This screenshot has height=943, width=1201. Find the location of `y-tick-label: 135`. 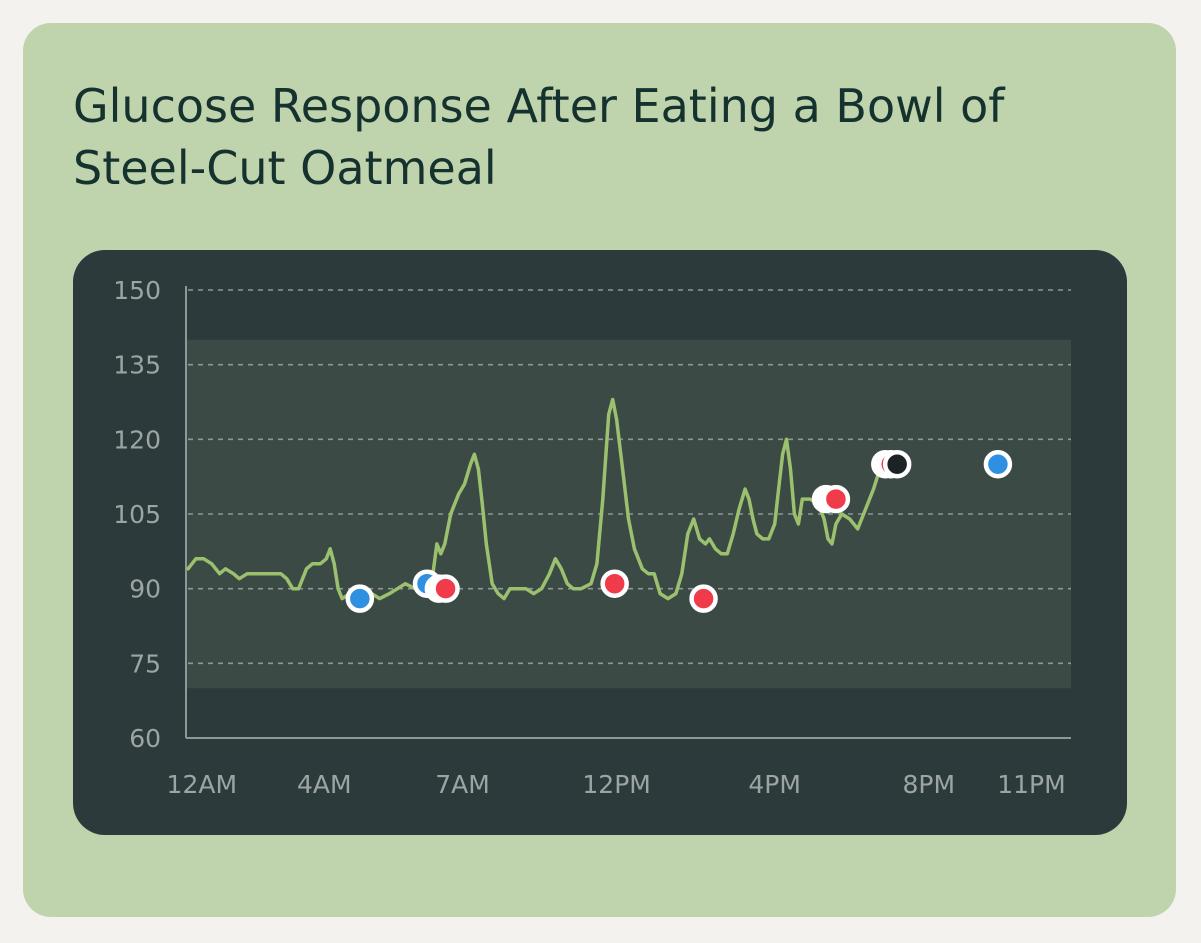

y-tick-label: 135 is located at coordinates (137, 365).